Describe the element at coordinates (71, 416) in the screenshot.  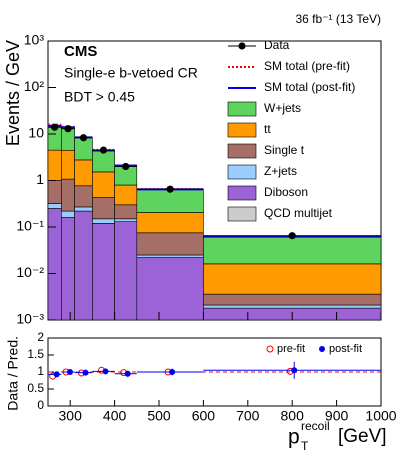
I see `x-tick-label: 300` at that location.